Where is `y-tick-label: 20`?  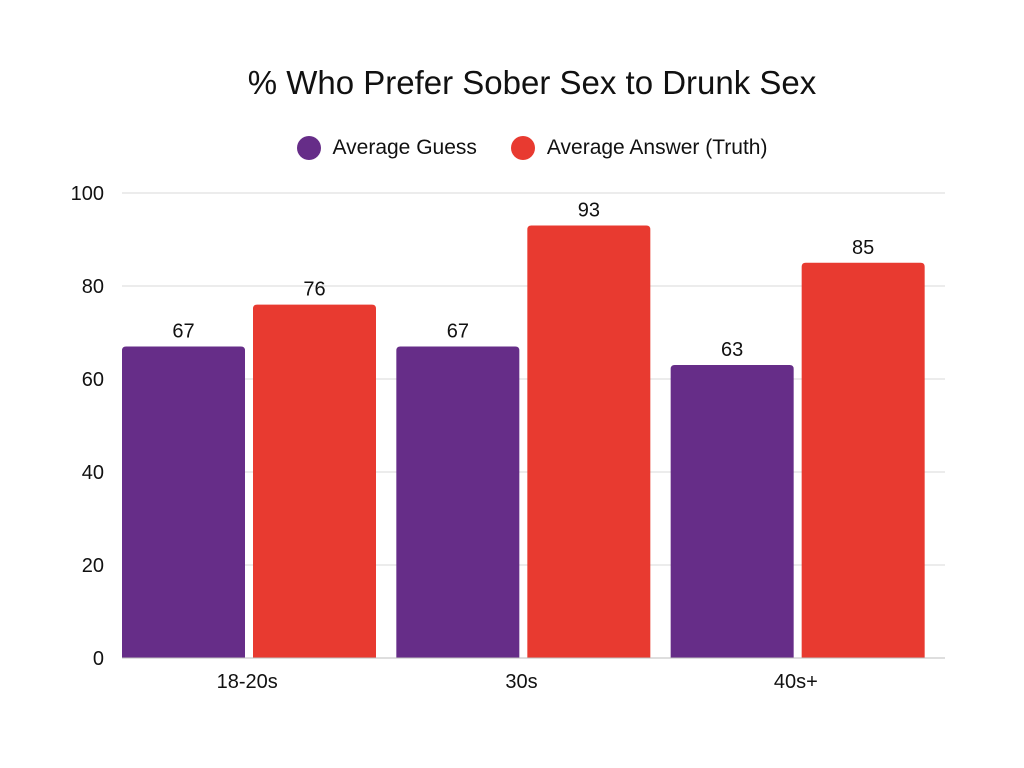
y-tick-label: 20 is located at coordinates (93, 566).